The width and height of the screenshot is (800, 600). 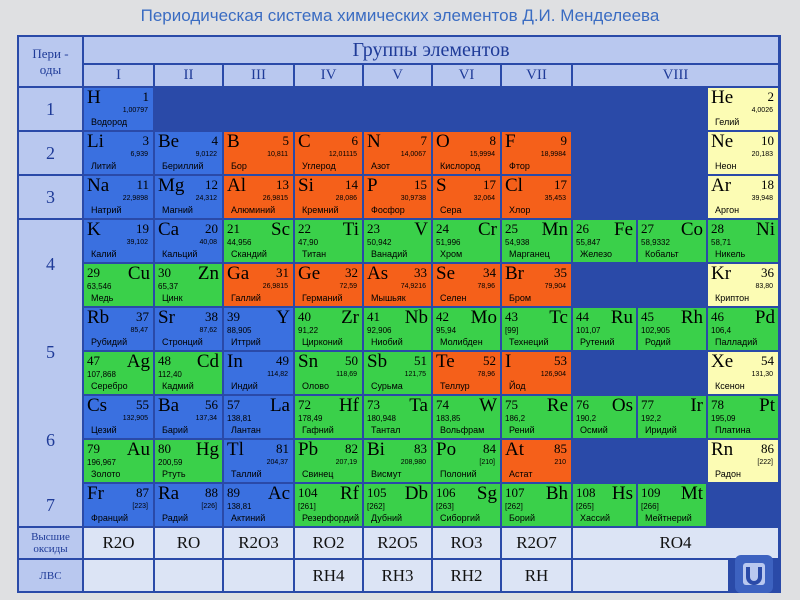 What do you see at coordinates (211, 228) in the screenshot?
I see `atomic-number: 20` at bounding box center [211, 228].